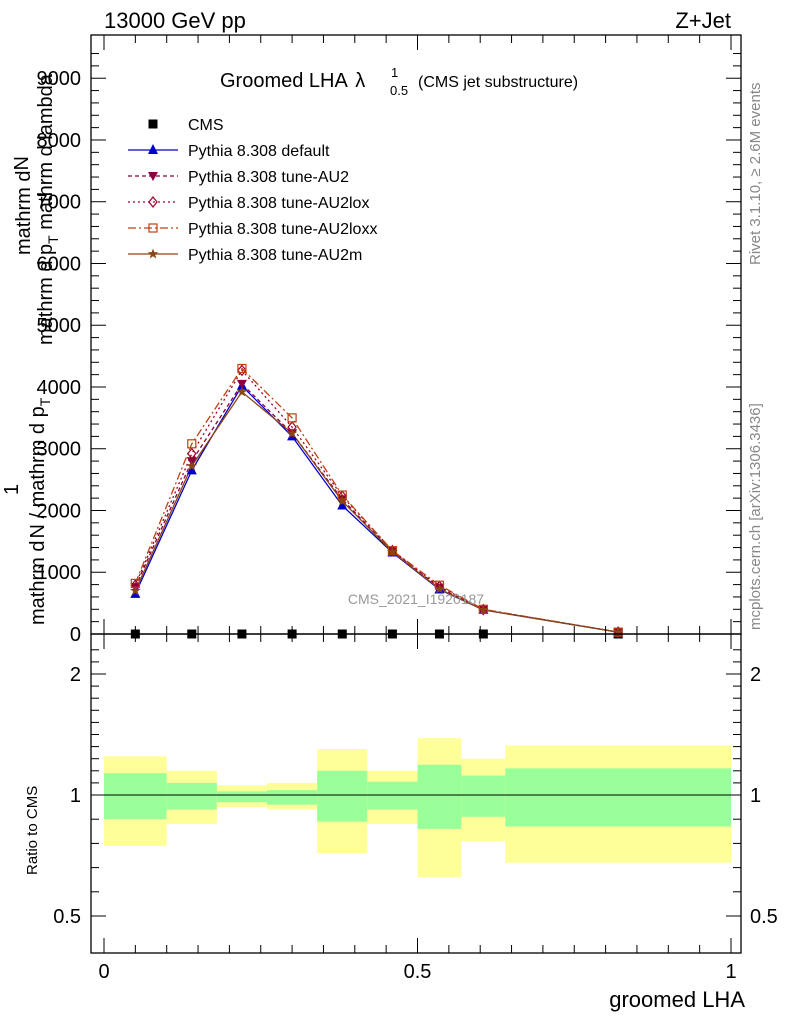 Image resolution: width=786 pixels, height=1029 pixels. What do you see at coordinates (399, 90) in the screenshot?
I see `main-title-sub: 0.5` at bounding box center [399, 90].